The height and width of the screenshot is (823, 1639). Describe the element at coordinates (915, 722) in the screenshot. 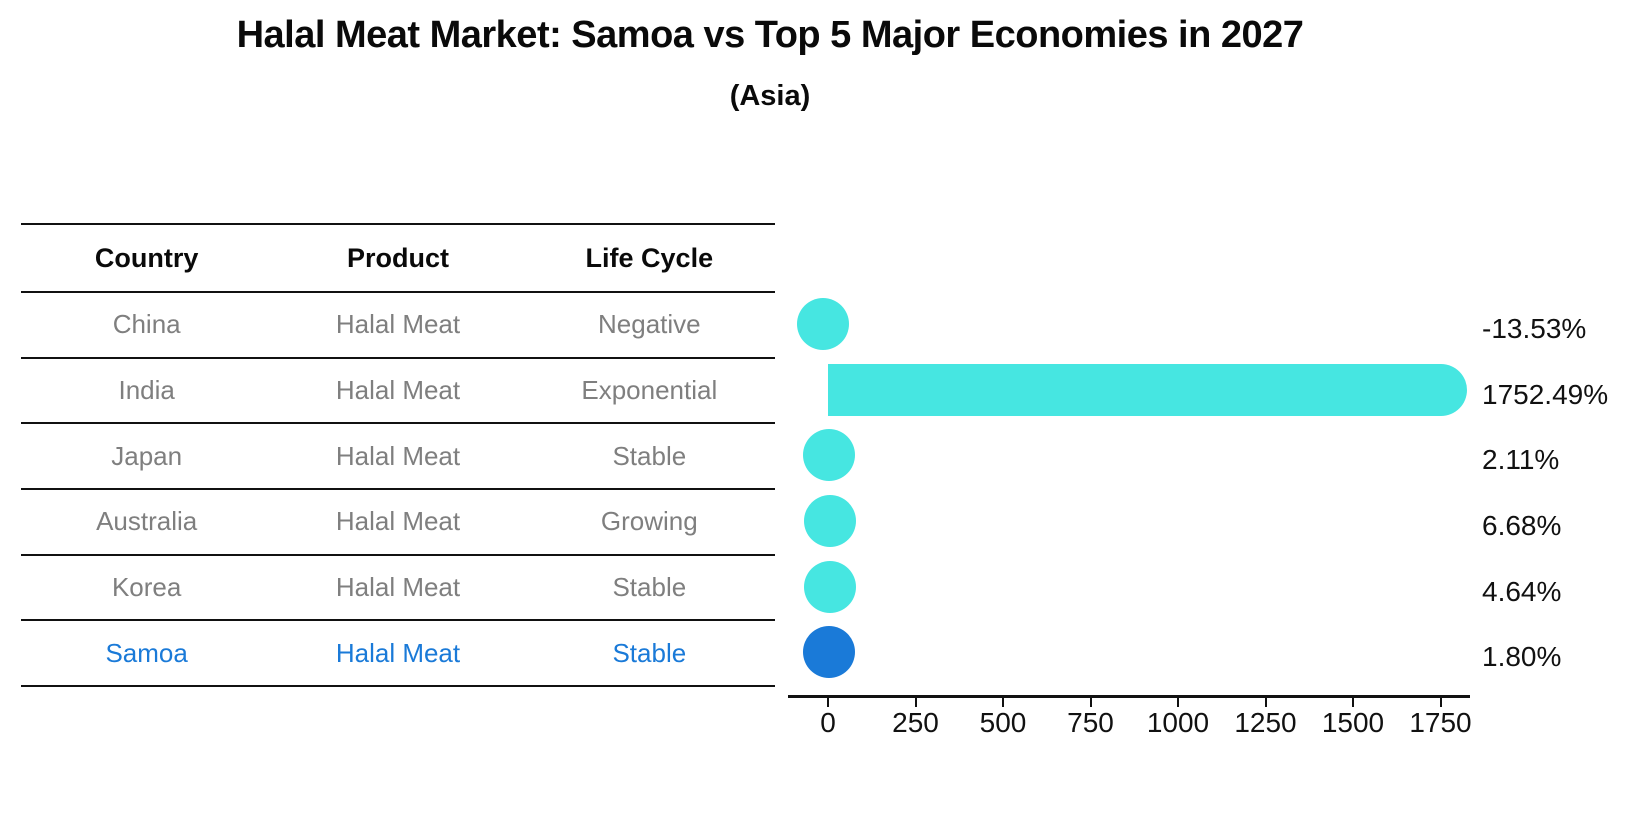

I see `x-tick-label-250: 250` at that location.